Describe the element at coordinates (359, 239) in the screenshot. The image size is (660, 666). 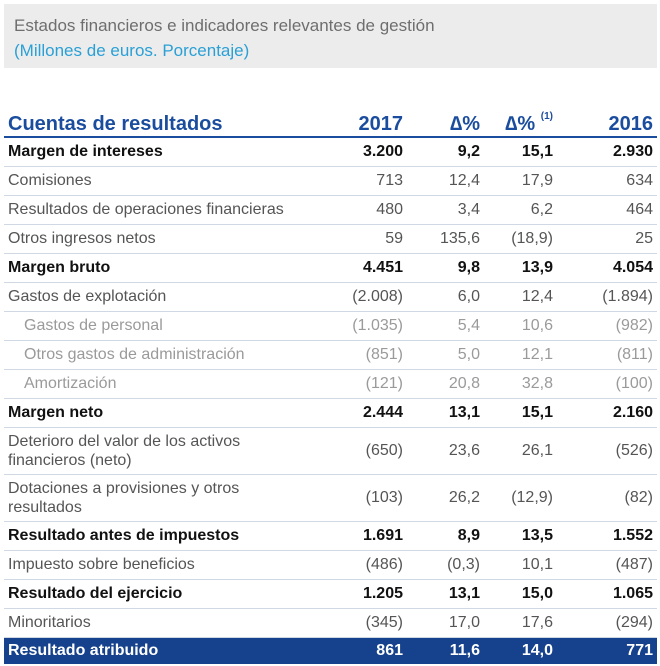
I see `value-2017: 59` at that location.